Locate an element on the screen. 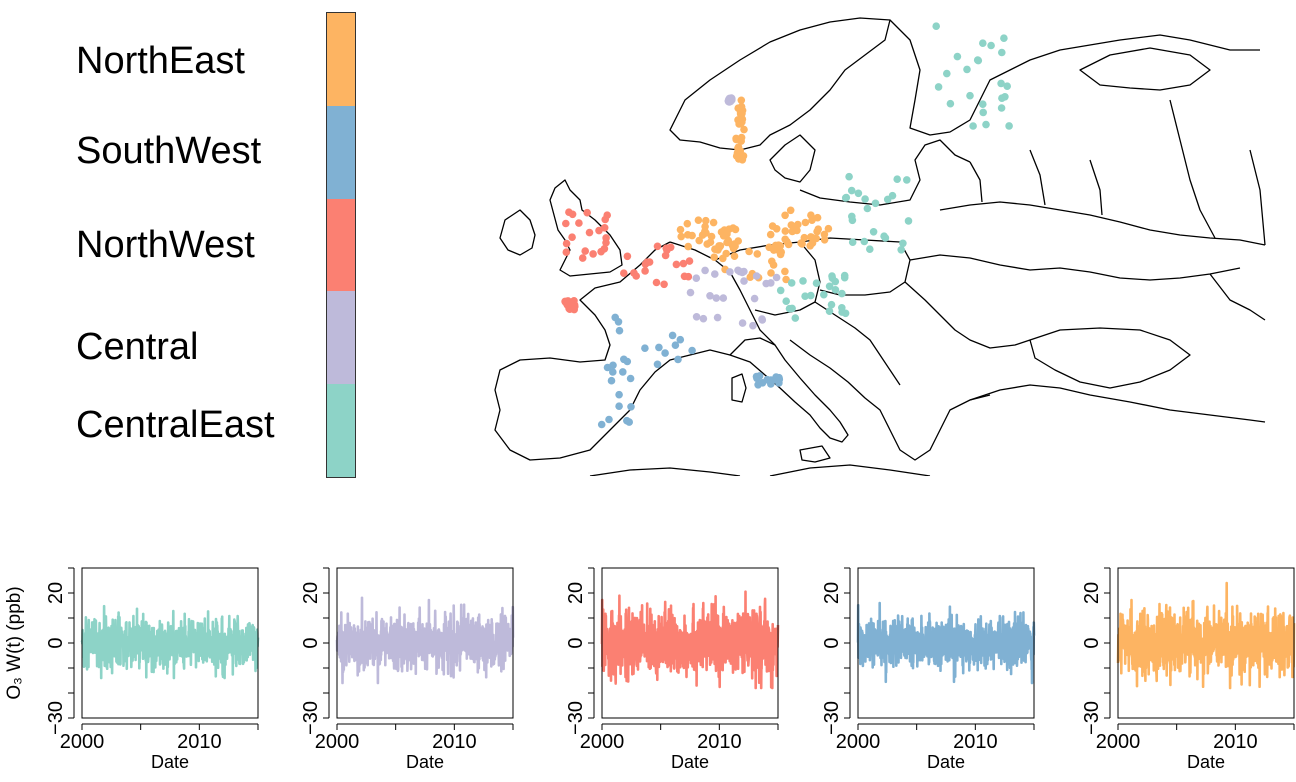 This screenshot has height=782, width=1296. color-swatch-northeast is located at coordinates (341, 59).